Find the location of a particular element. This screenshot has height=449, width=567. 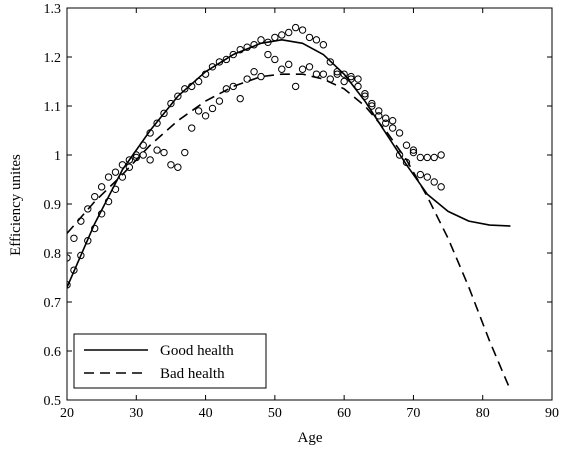

y-tick-label: 0.8 is located at coordinates (53, 254).